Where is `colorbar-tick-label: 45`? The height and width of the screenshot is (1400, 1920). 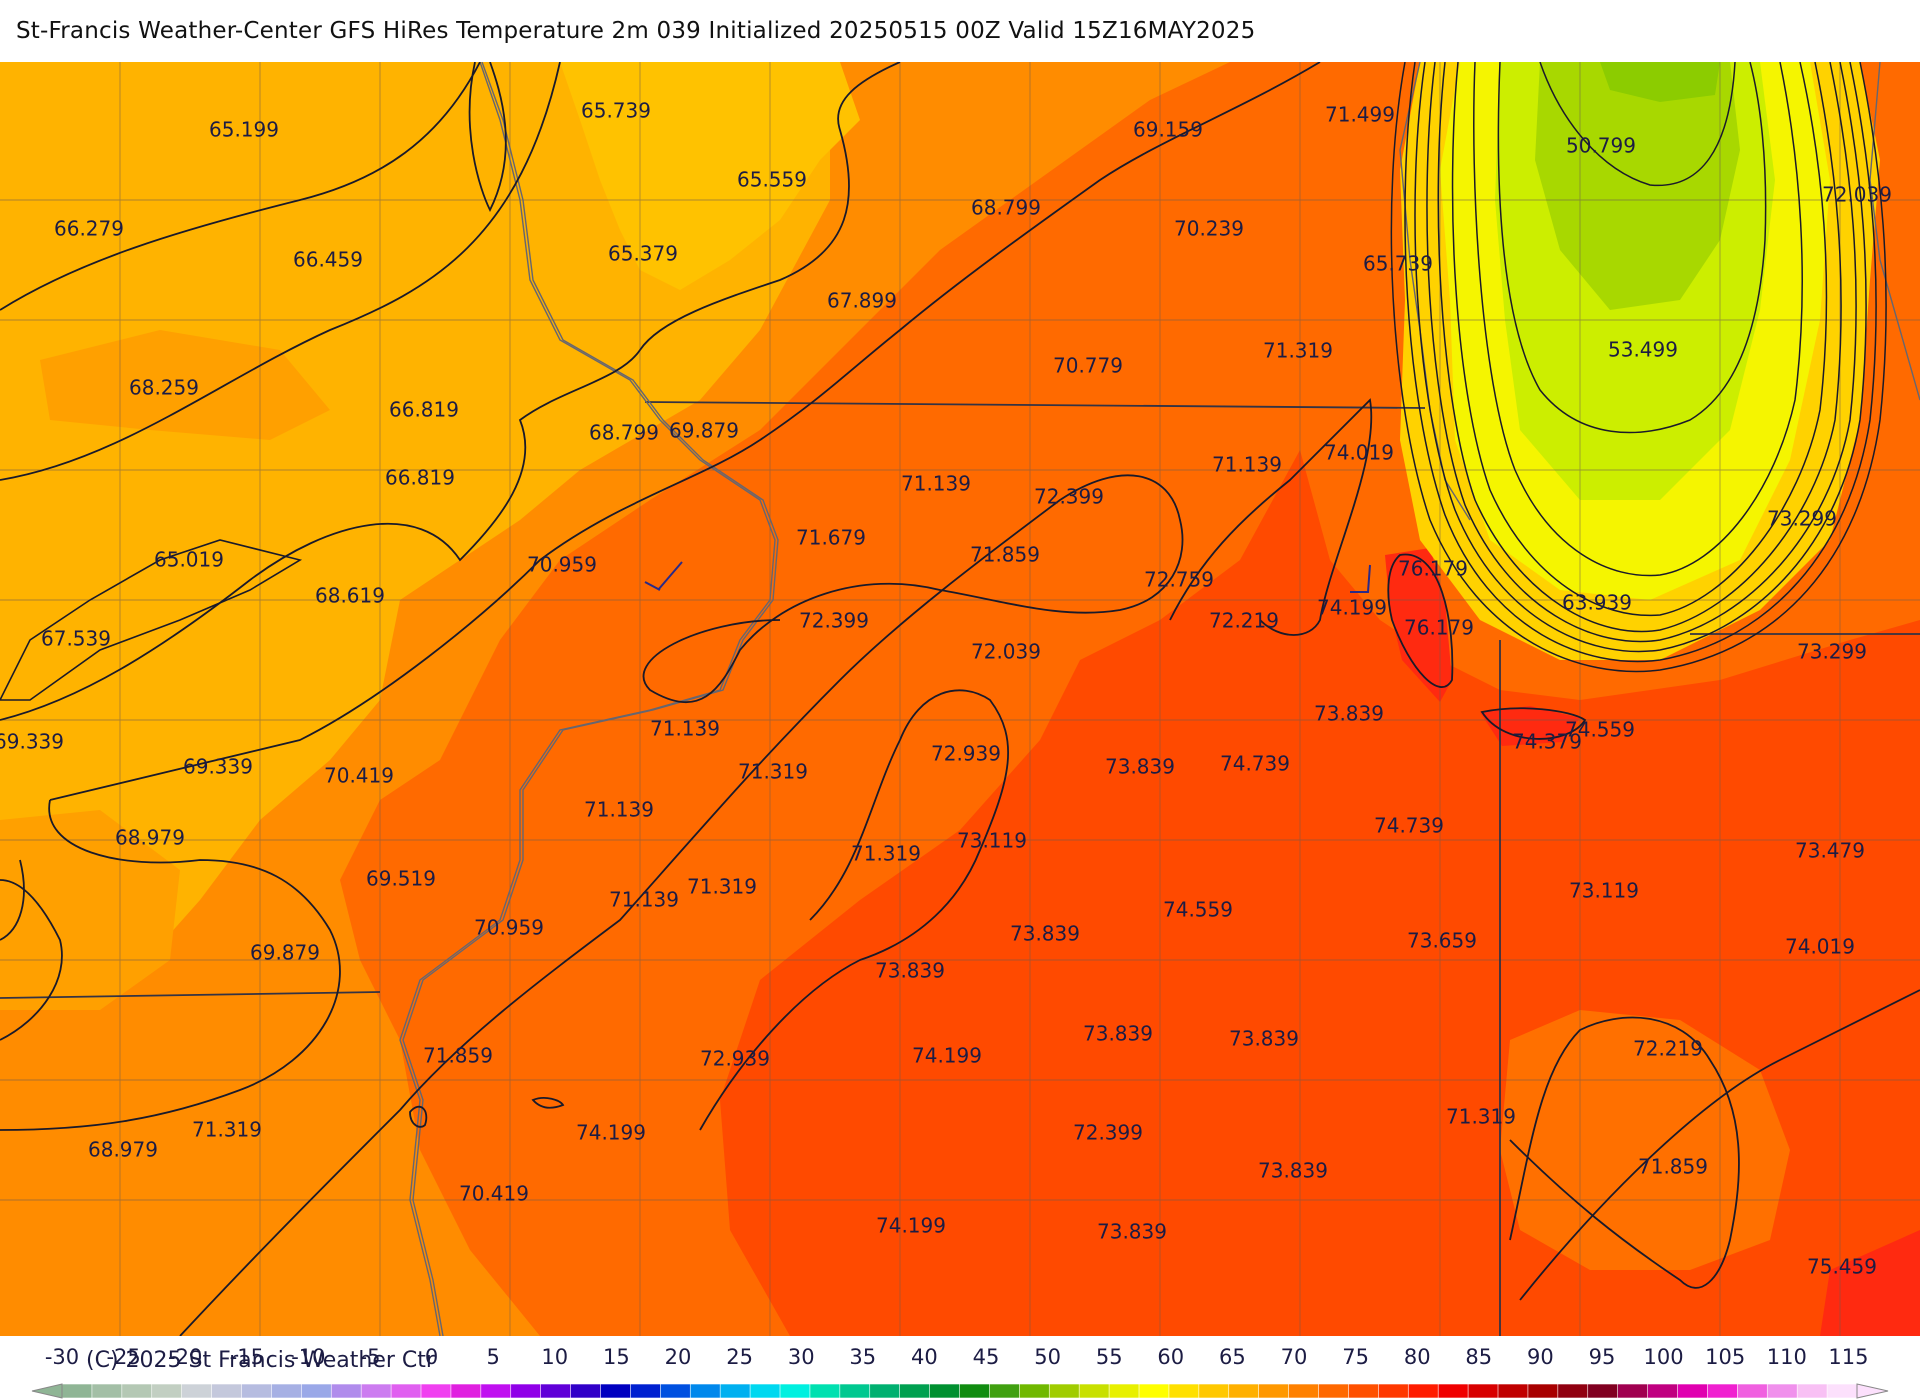 colorbar-tick-label: 45 is located at coordinates (986, 1357).